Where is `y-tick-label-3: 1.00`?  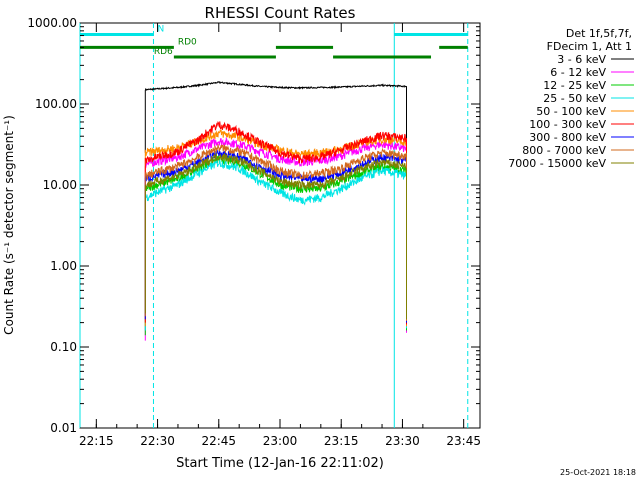
y-tick-label-3: 1.00 is located at coordinates (63, 266).